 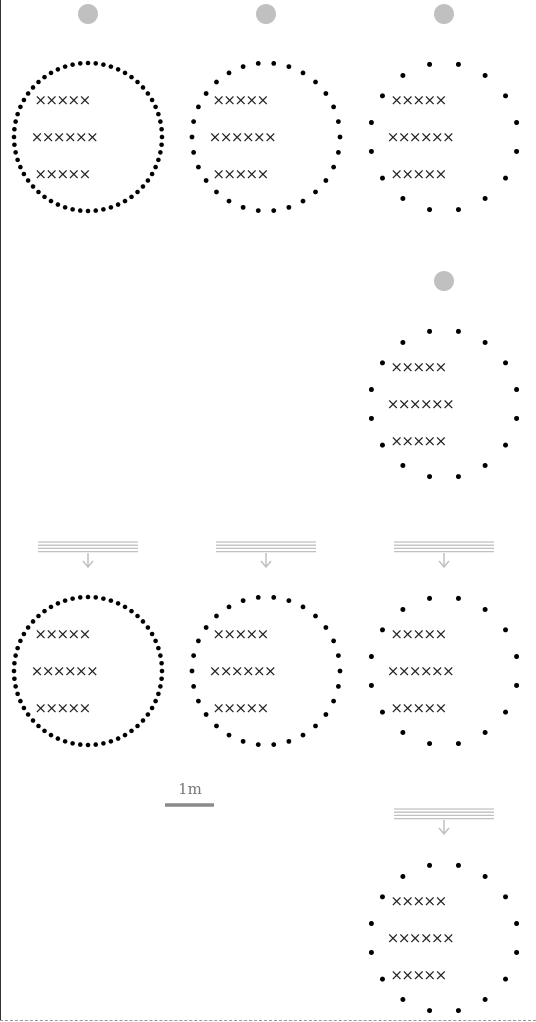 I want to click on panel-bottom-1: ××××××××××××××××, so click(x=88, y=644).